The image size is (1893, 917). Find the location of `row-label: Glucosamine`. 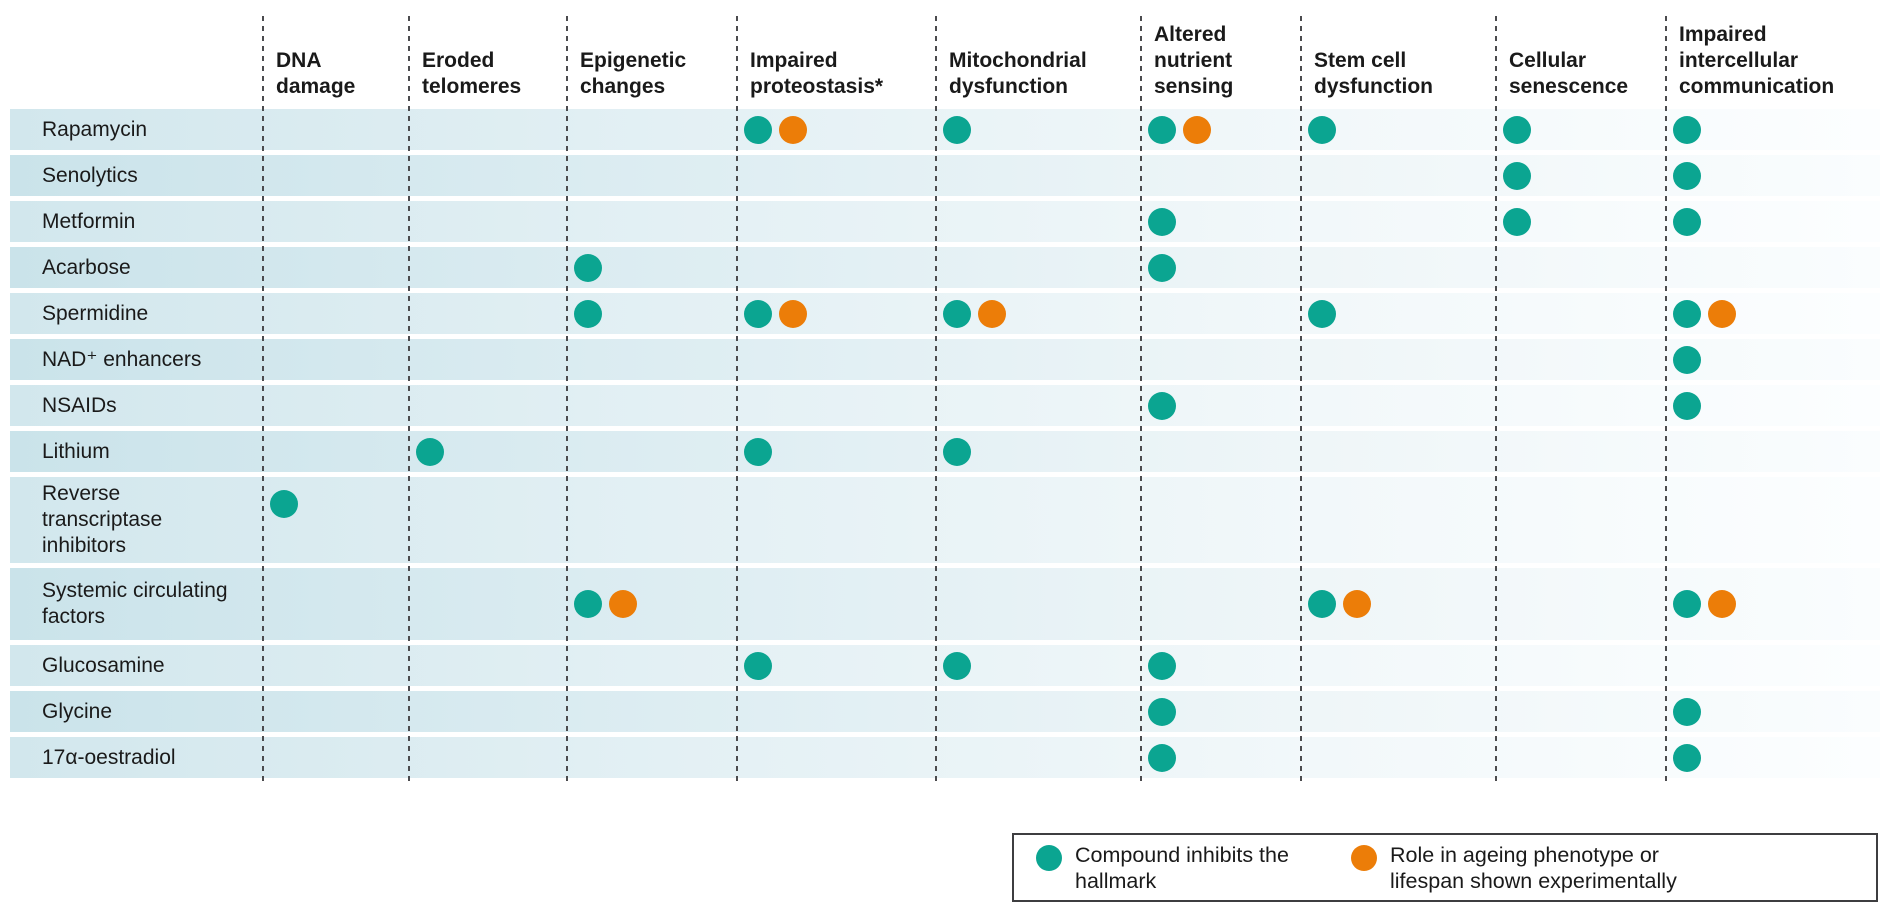

row-label: Glucosamine is located at coordinates (103, 665).